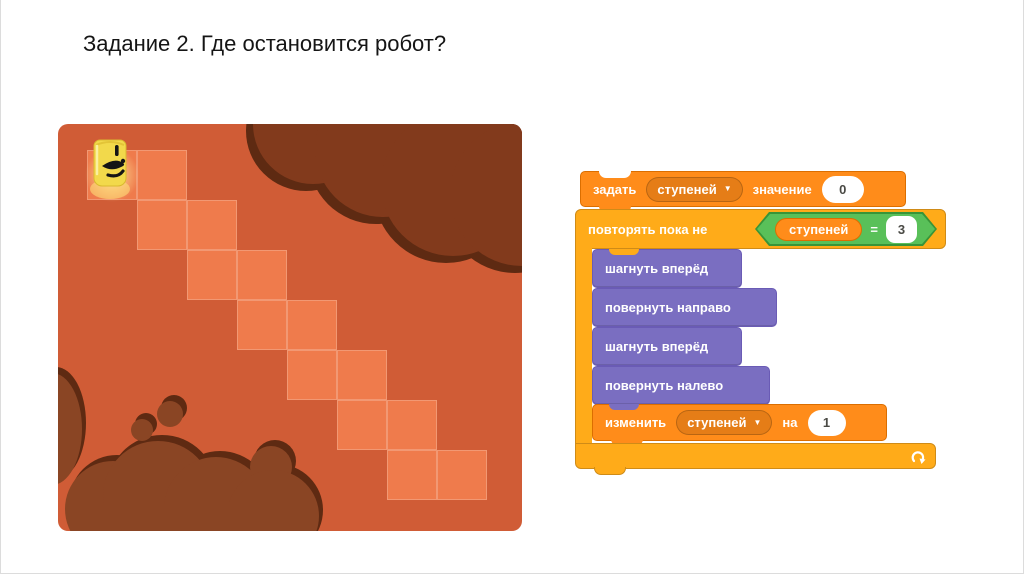 The height and width of the screenshot is (574, 1024). Describe the element at coordinates (648, 229) in the screenshot. I see `repeat-label: повторять пока не` at that location.